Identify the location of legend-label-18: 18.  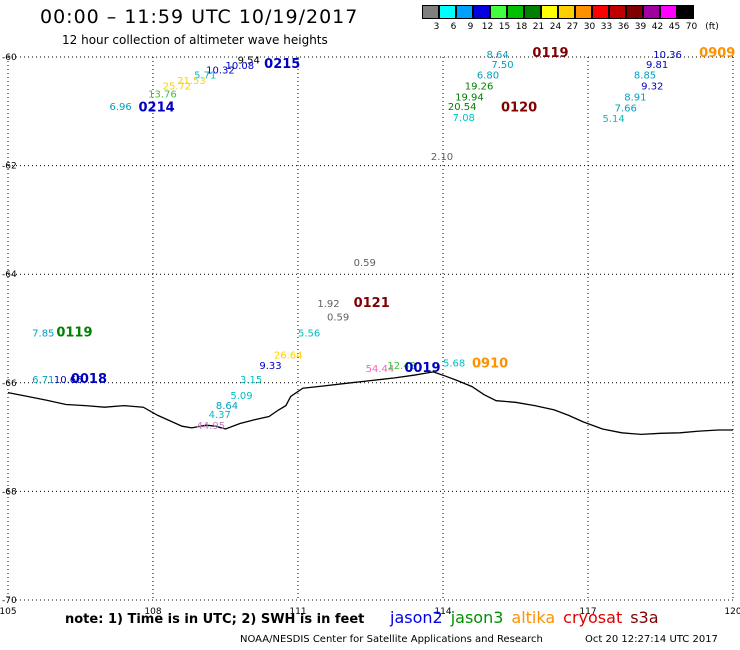
(521, 27).